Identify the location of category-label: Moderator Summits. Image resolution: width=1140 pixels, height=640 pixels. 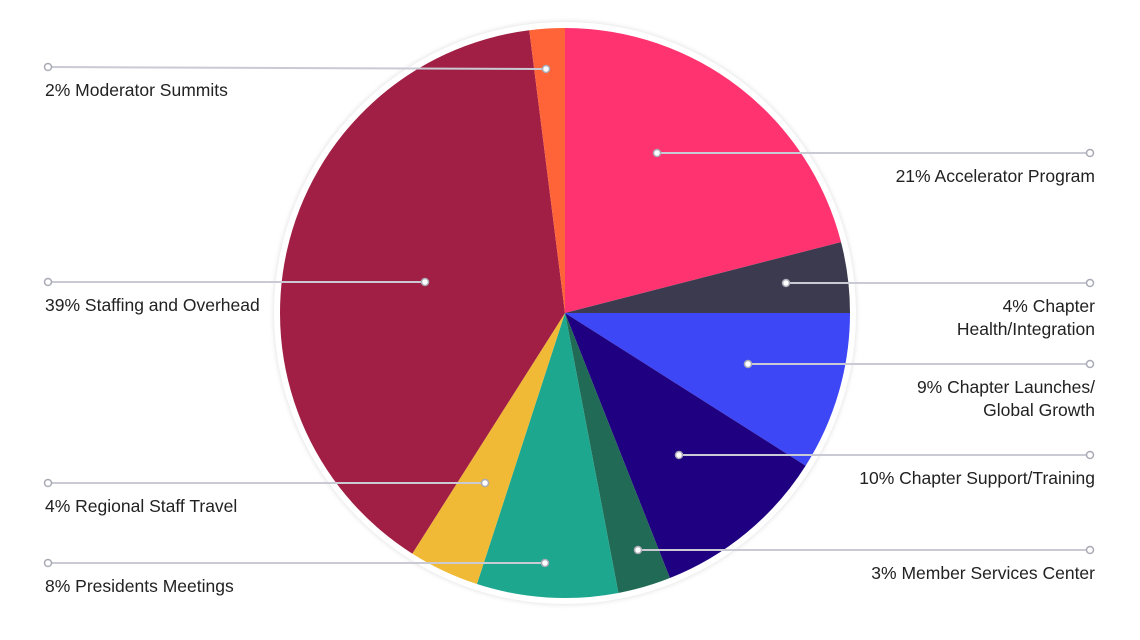
(151, 90).